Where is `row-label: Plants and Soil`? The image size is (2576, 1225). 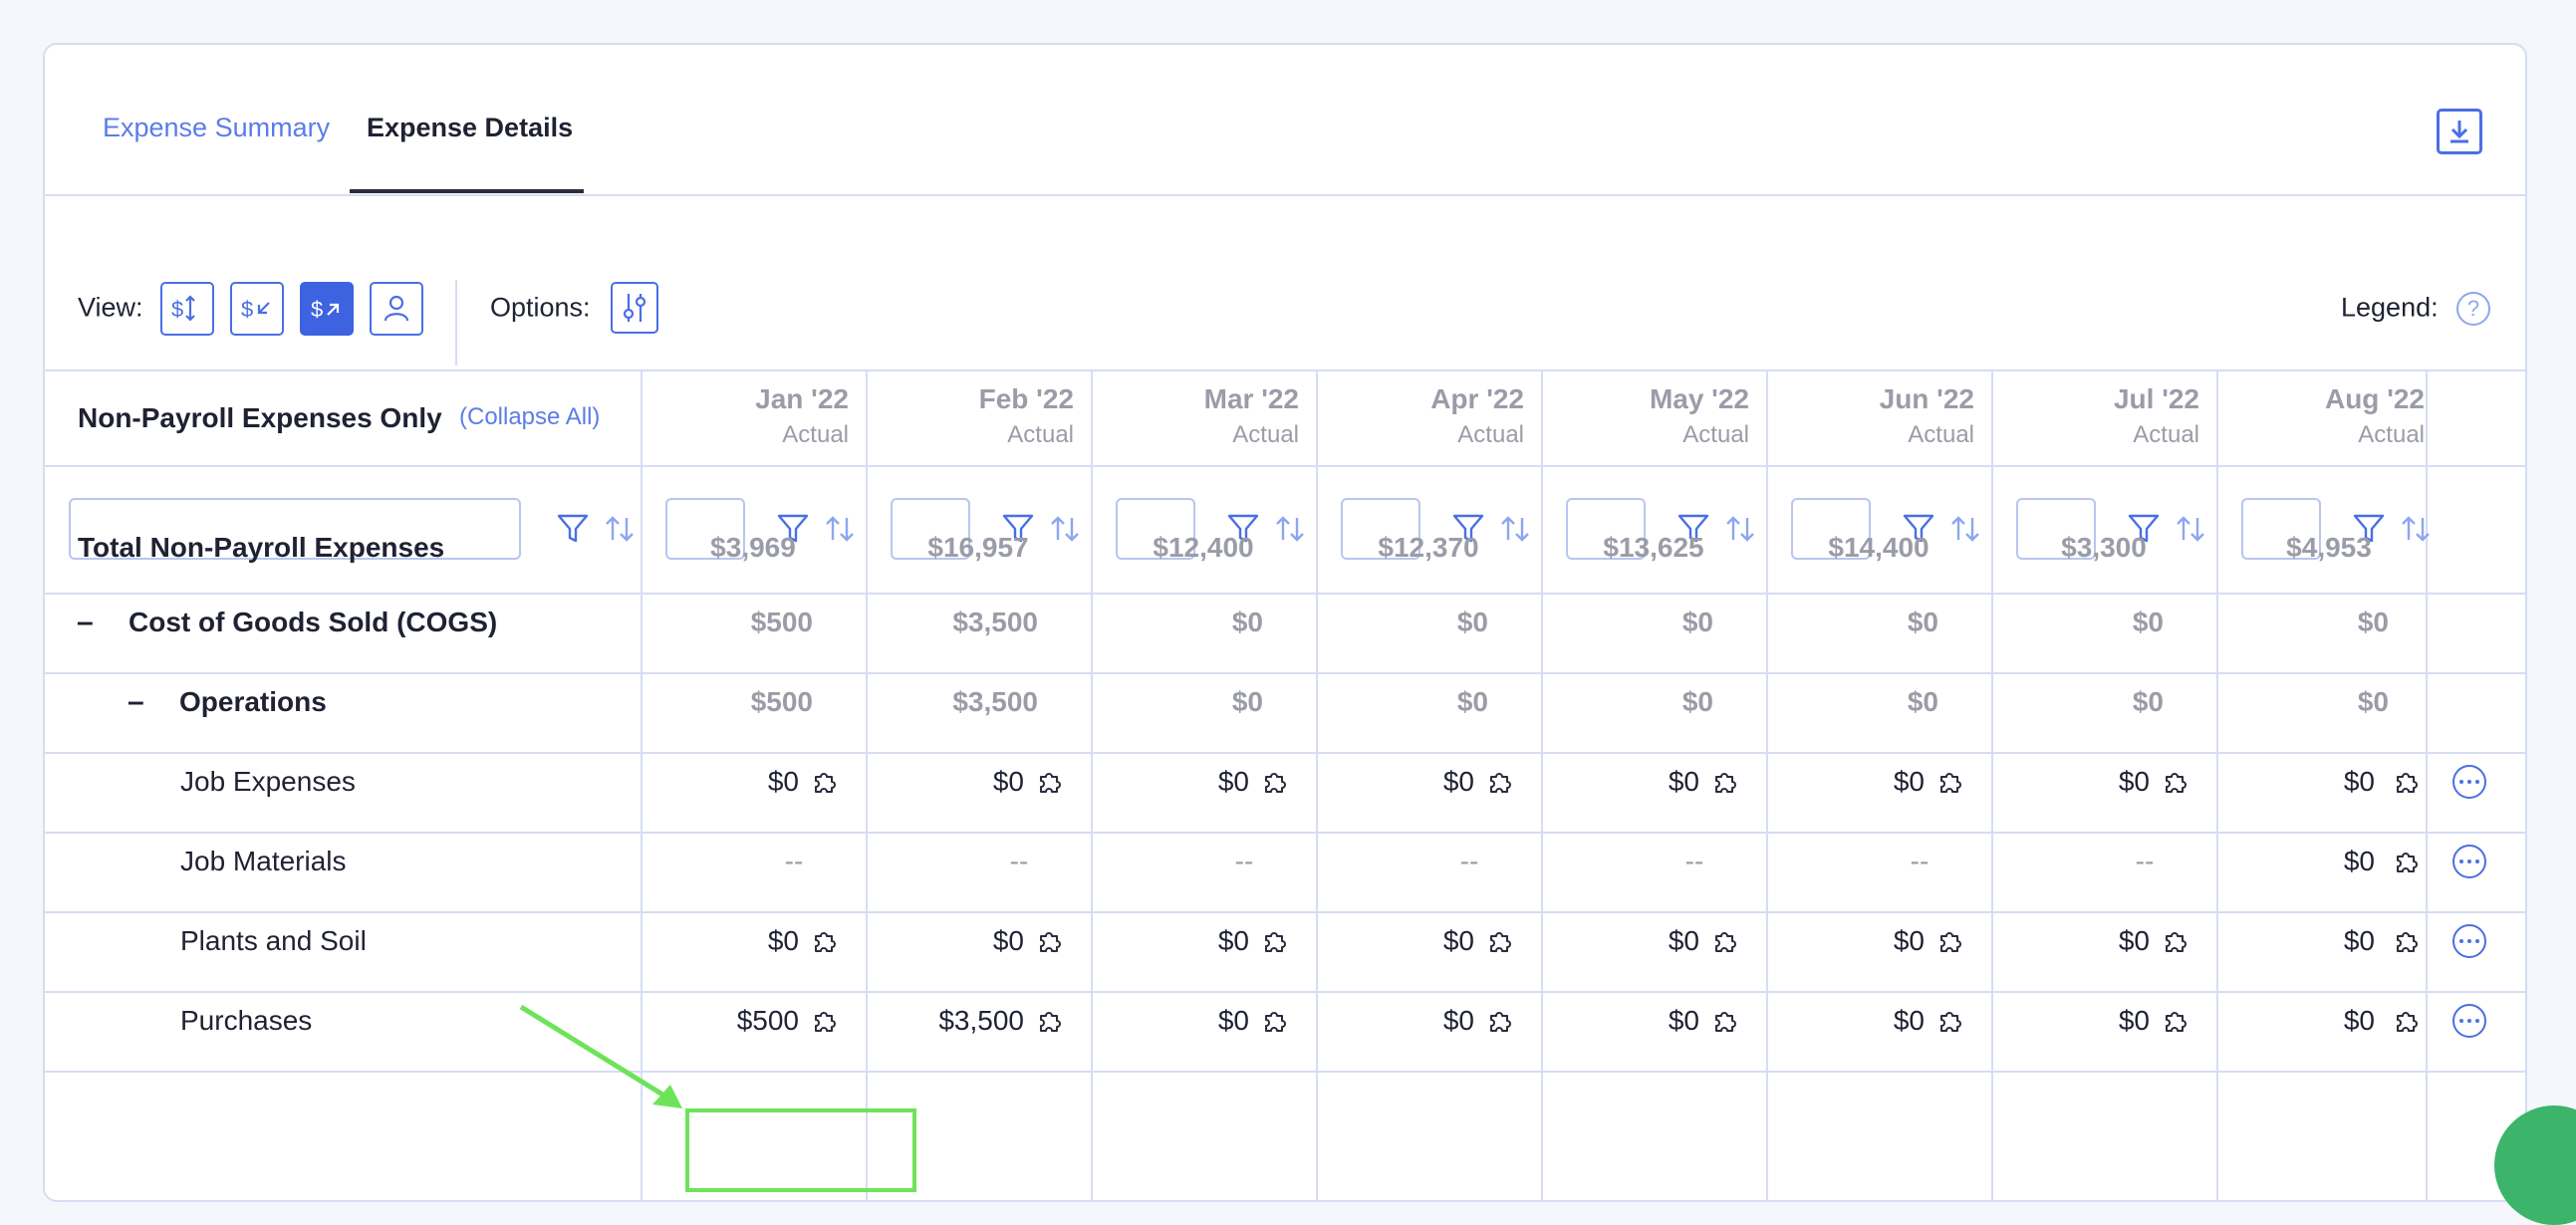 row-label: Plants and Soil is located at coordinates (273, 940).